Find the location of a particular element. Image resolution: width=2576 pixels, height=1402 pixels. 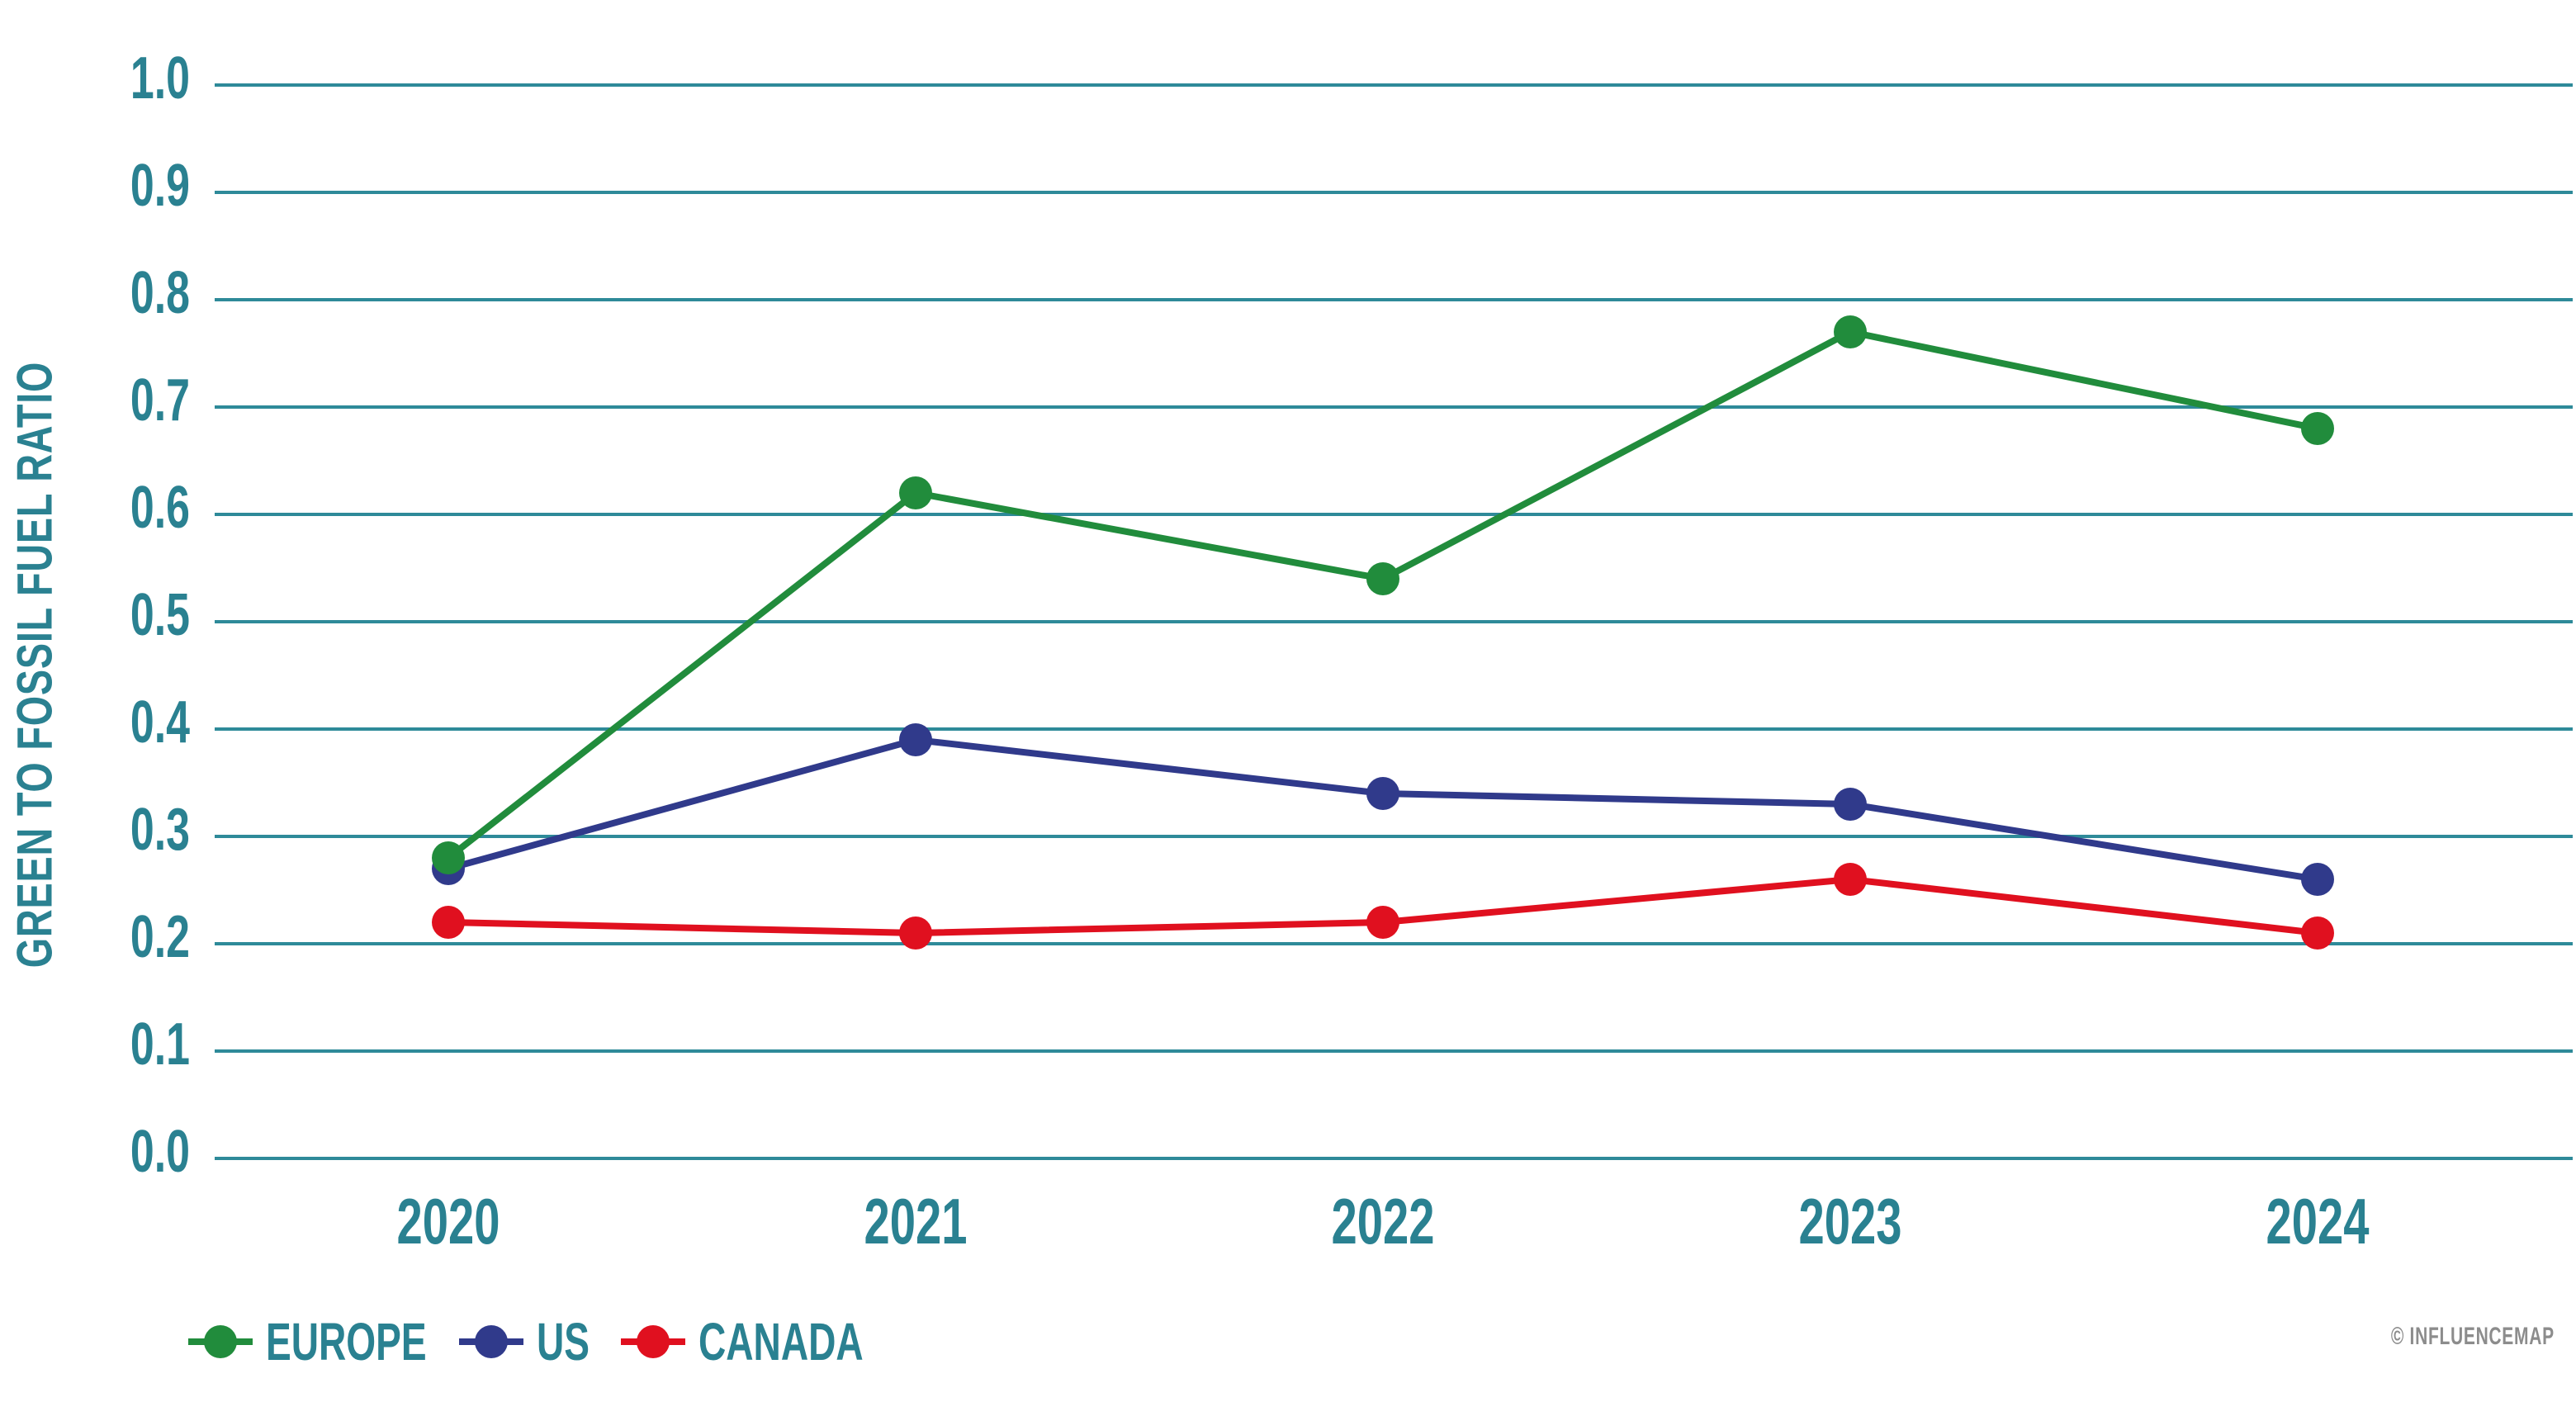

x-axis-label-2023: 2023 is located at coordinates (1850, 1221).